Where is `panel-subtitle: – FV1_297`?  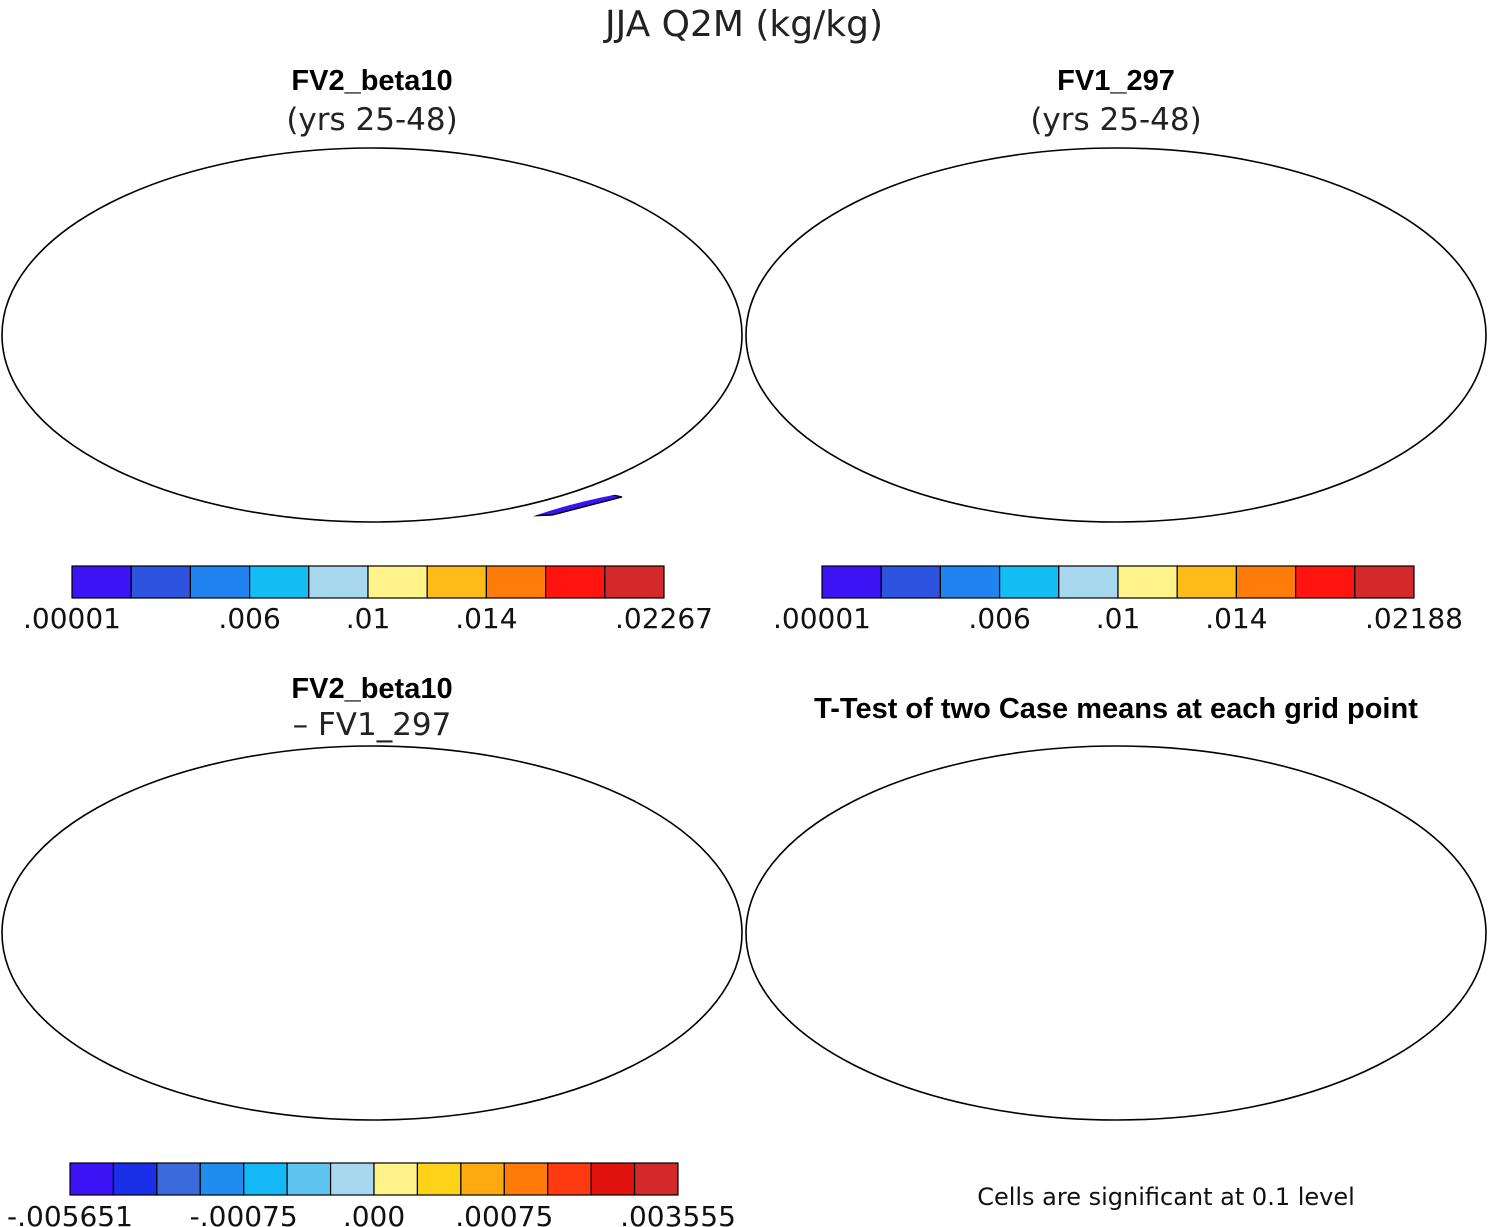
panel-subtitle: – FV1_297 is located at coordinates (372, 725).